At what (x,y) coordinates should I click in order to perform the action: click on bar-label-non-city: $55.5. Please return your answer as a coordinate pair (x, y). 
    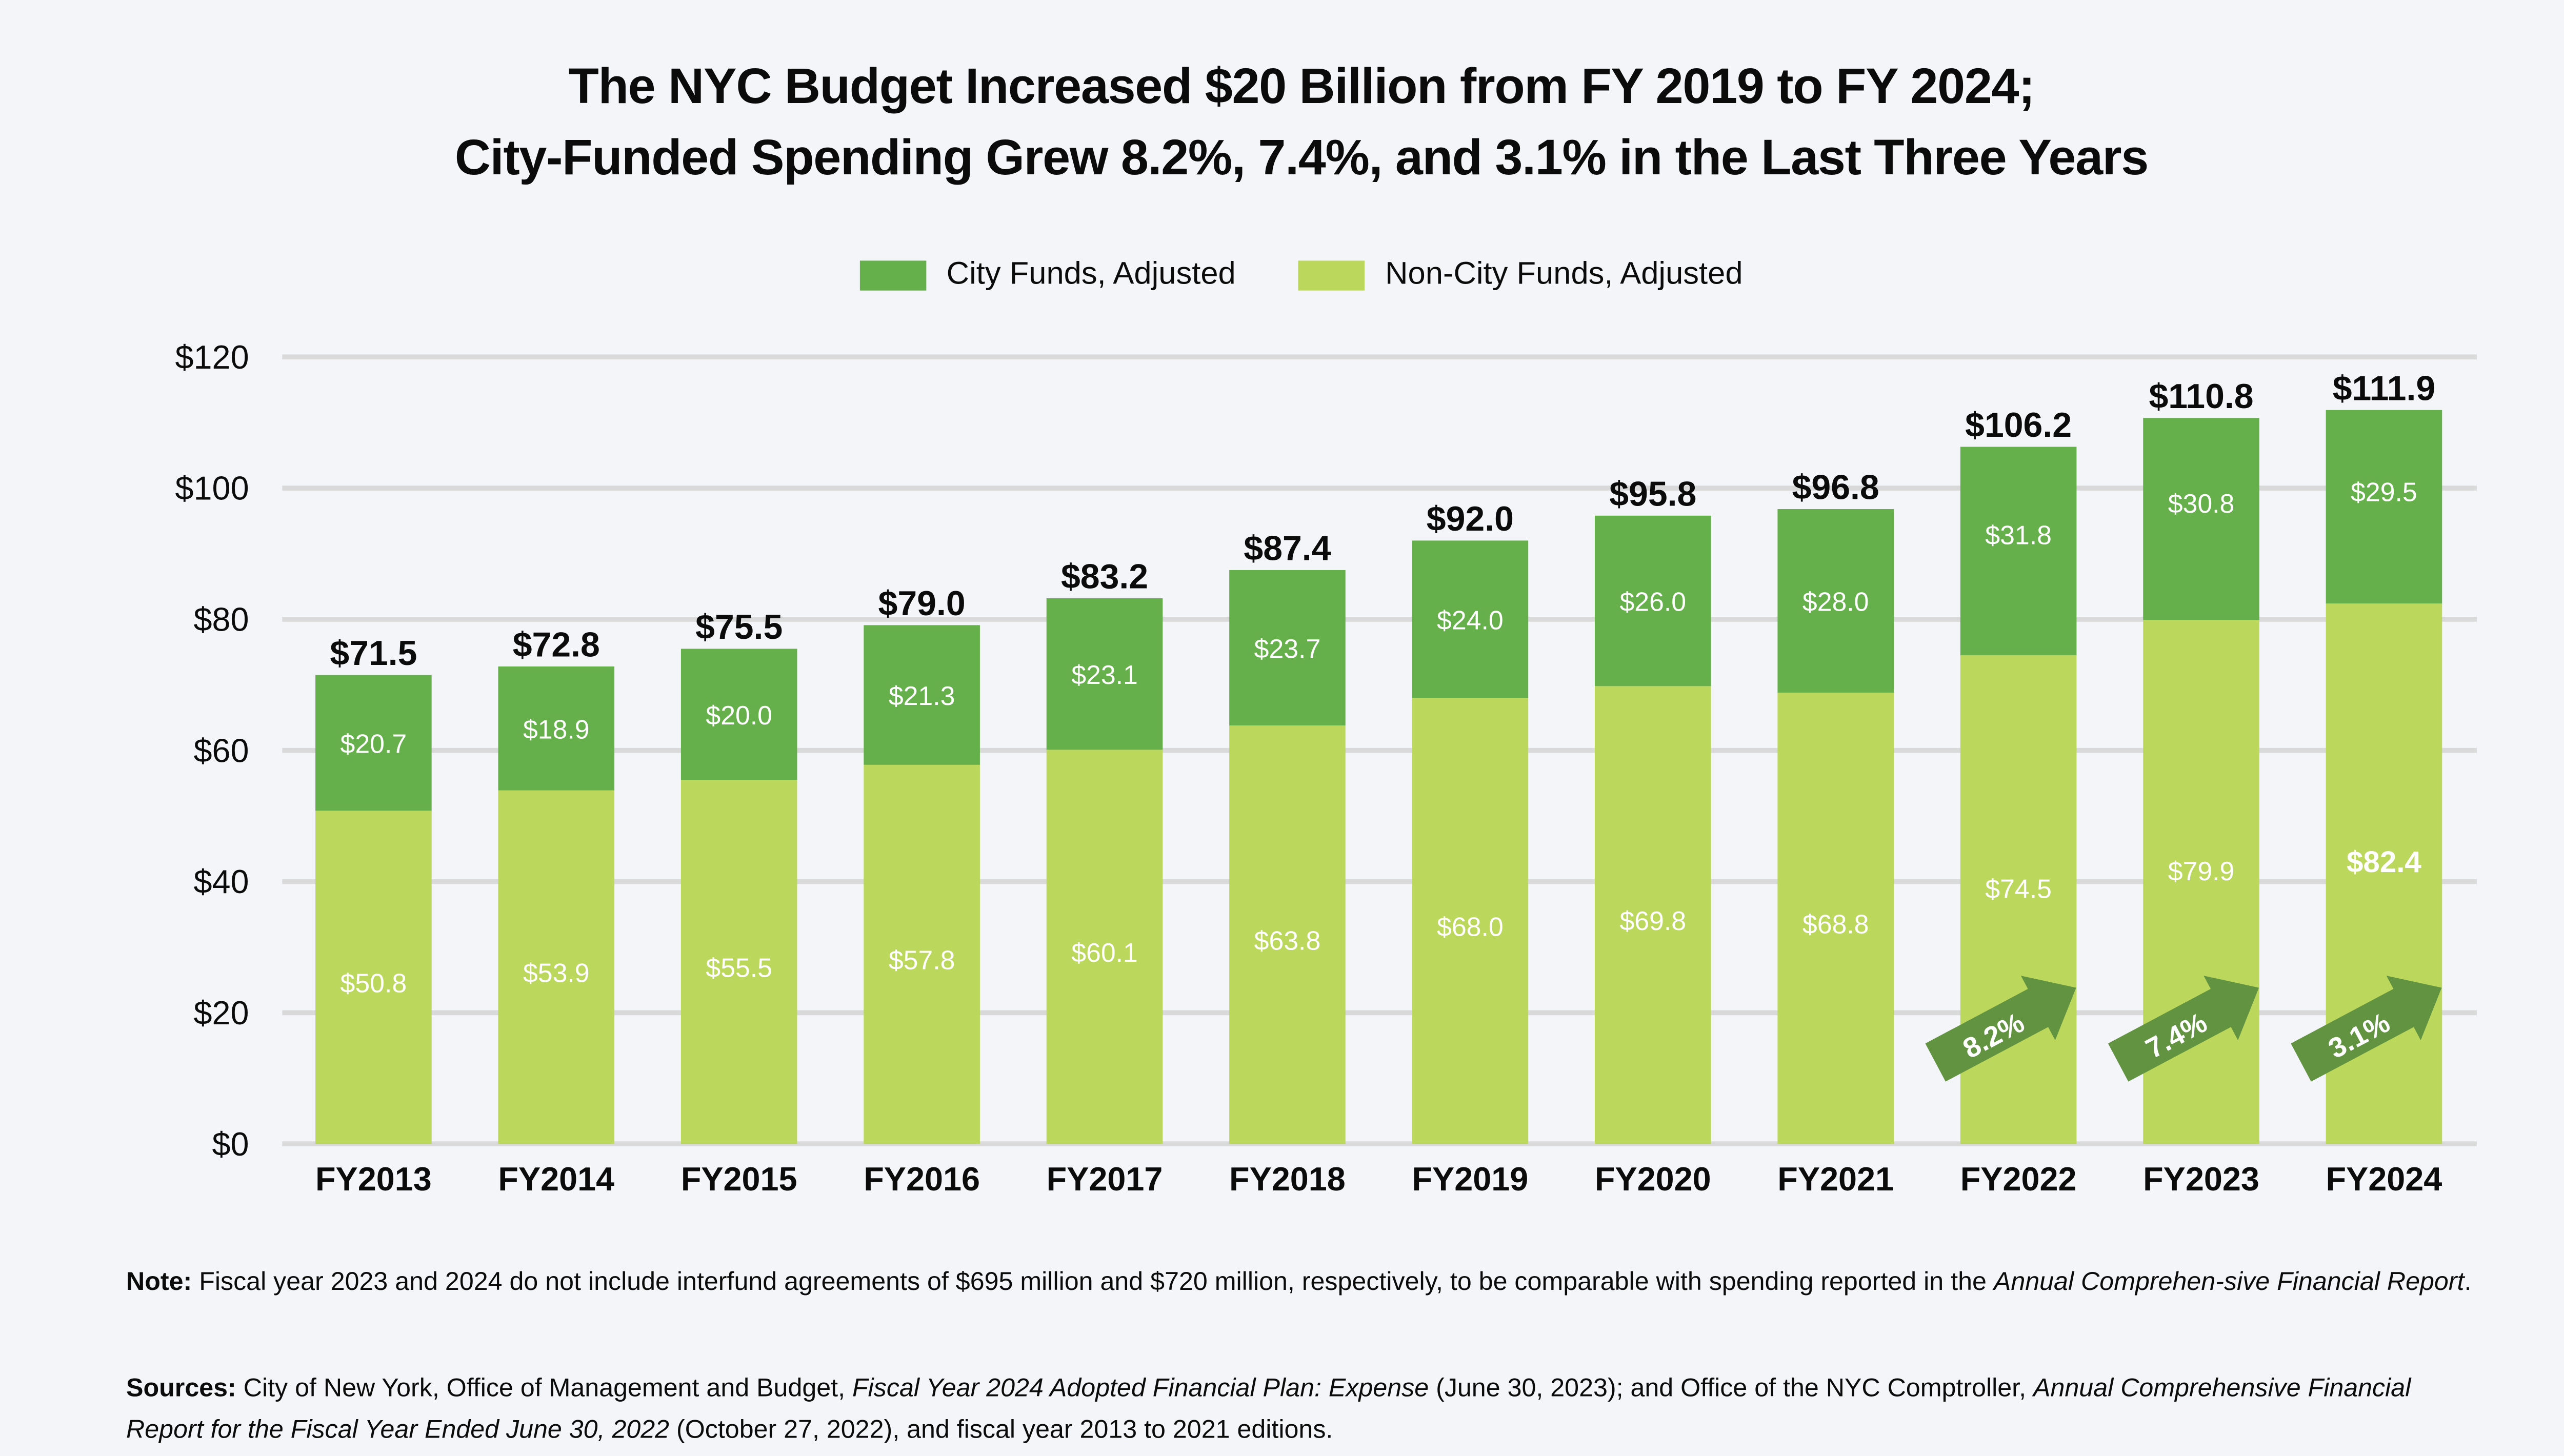
    Looking at the image, I should click on (739, 967).